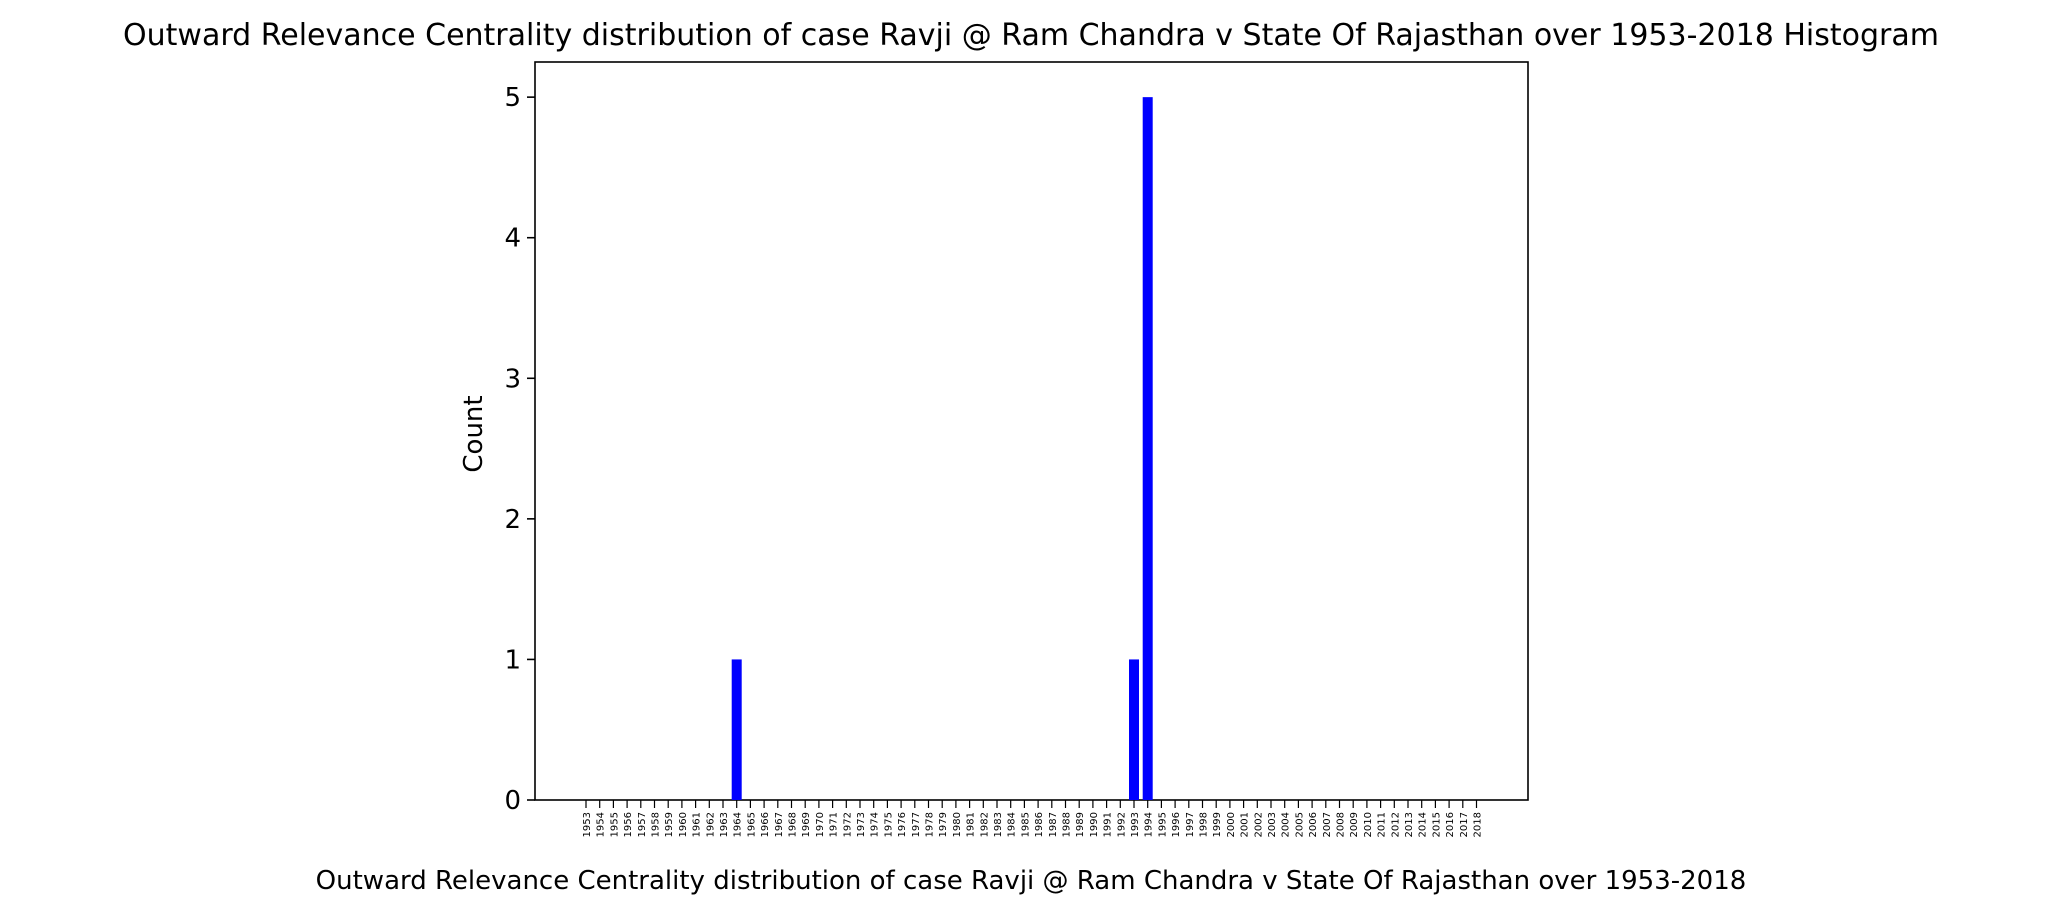 The image size is (2063, 915). What do you see at coordinates (1012, 824) in the screenshot?
I see `x-tick-label-1984: 1984` at bounding box center [1012, 824].